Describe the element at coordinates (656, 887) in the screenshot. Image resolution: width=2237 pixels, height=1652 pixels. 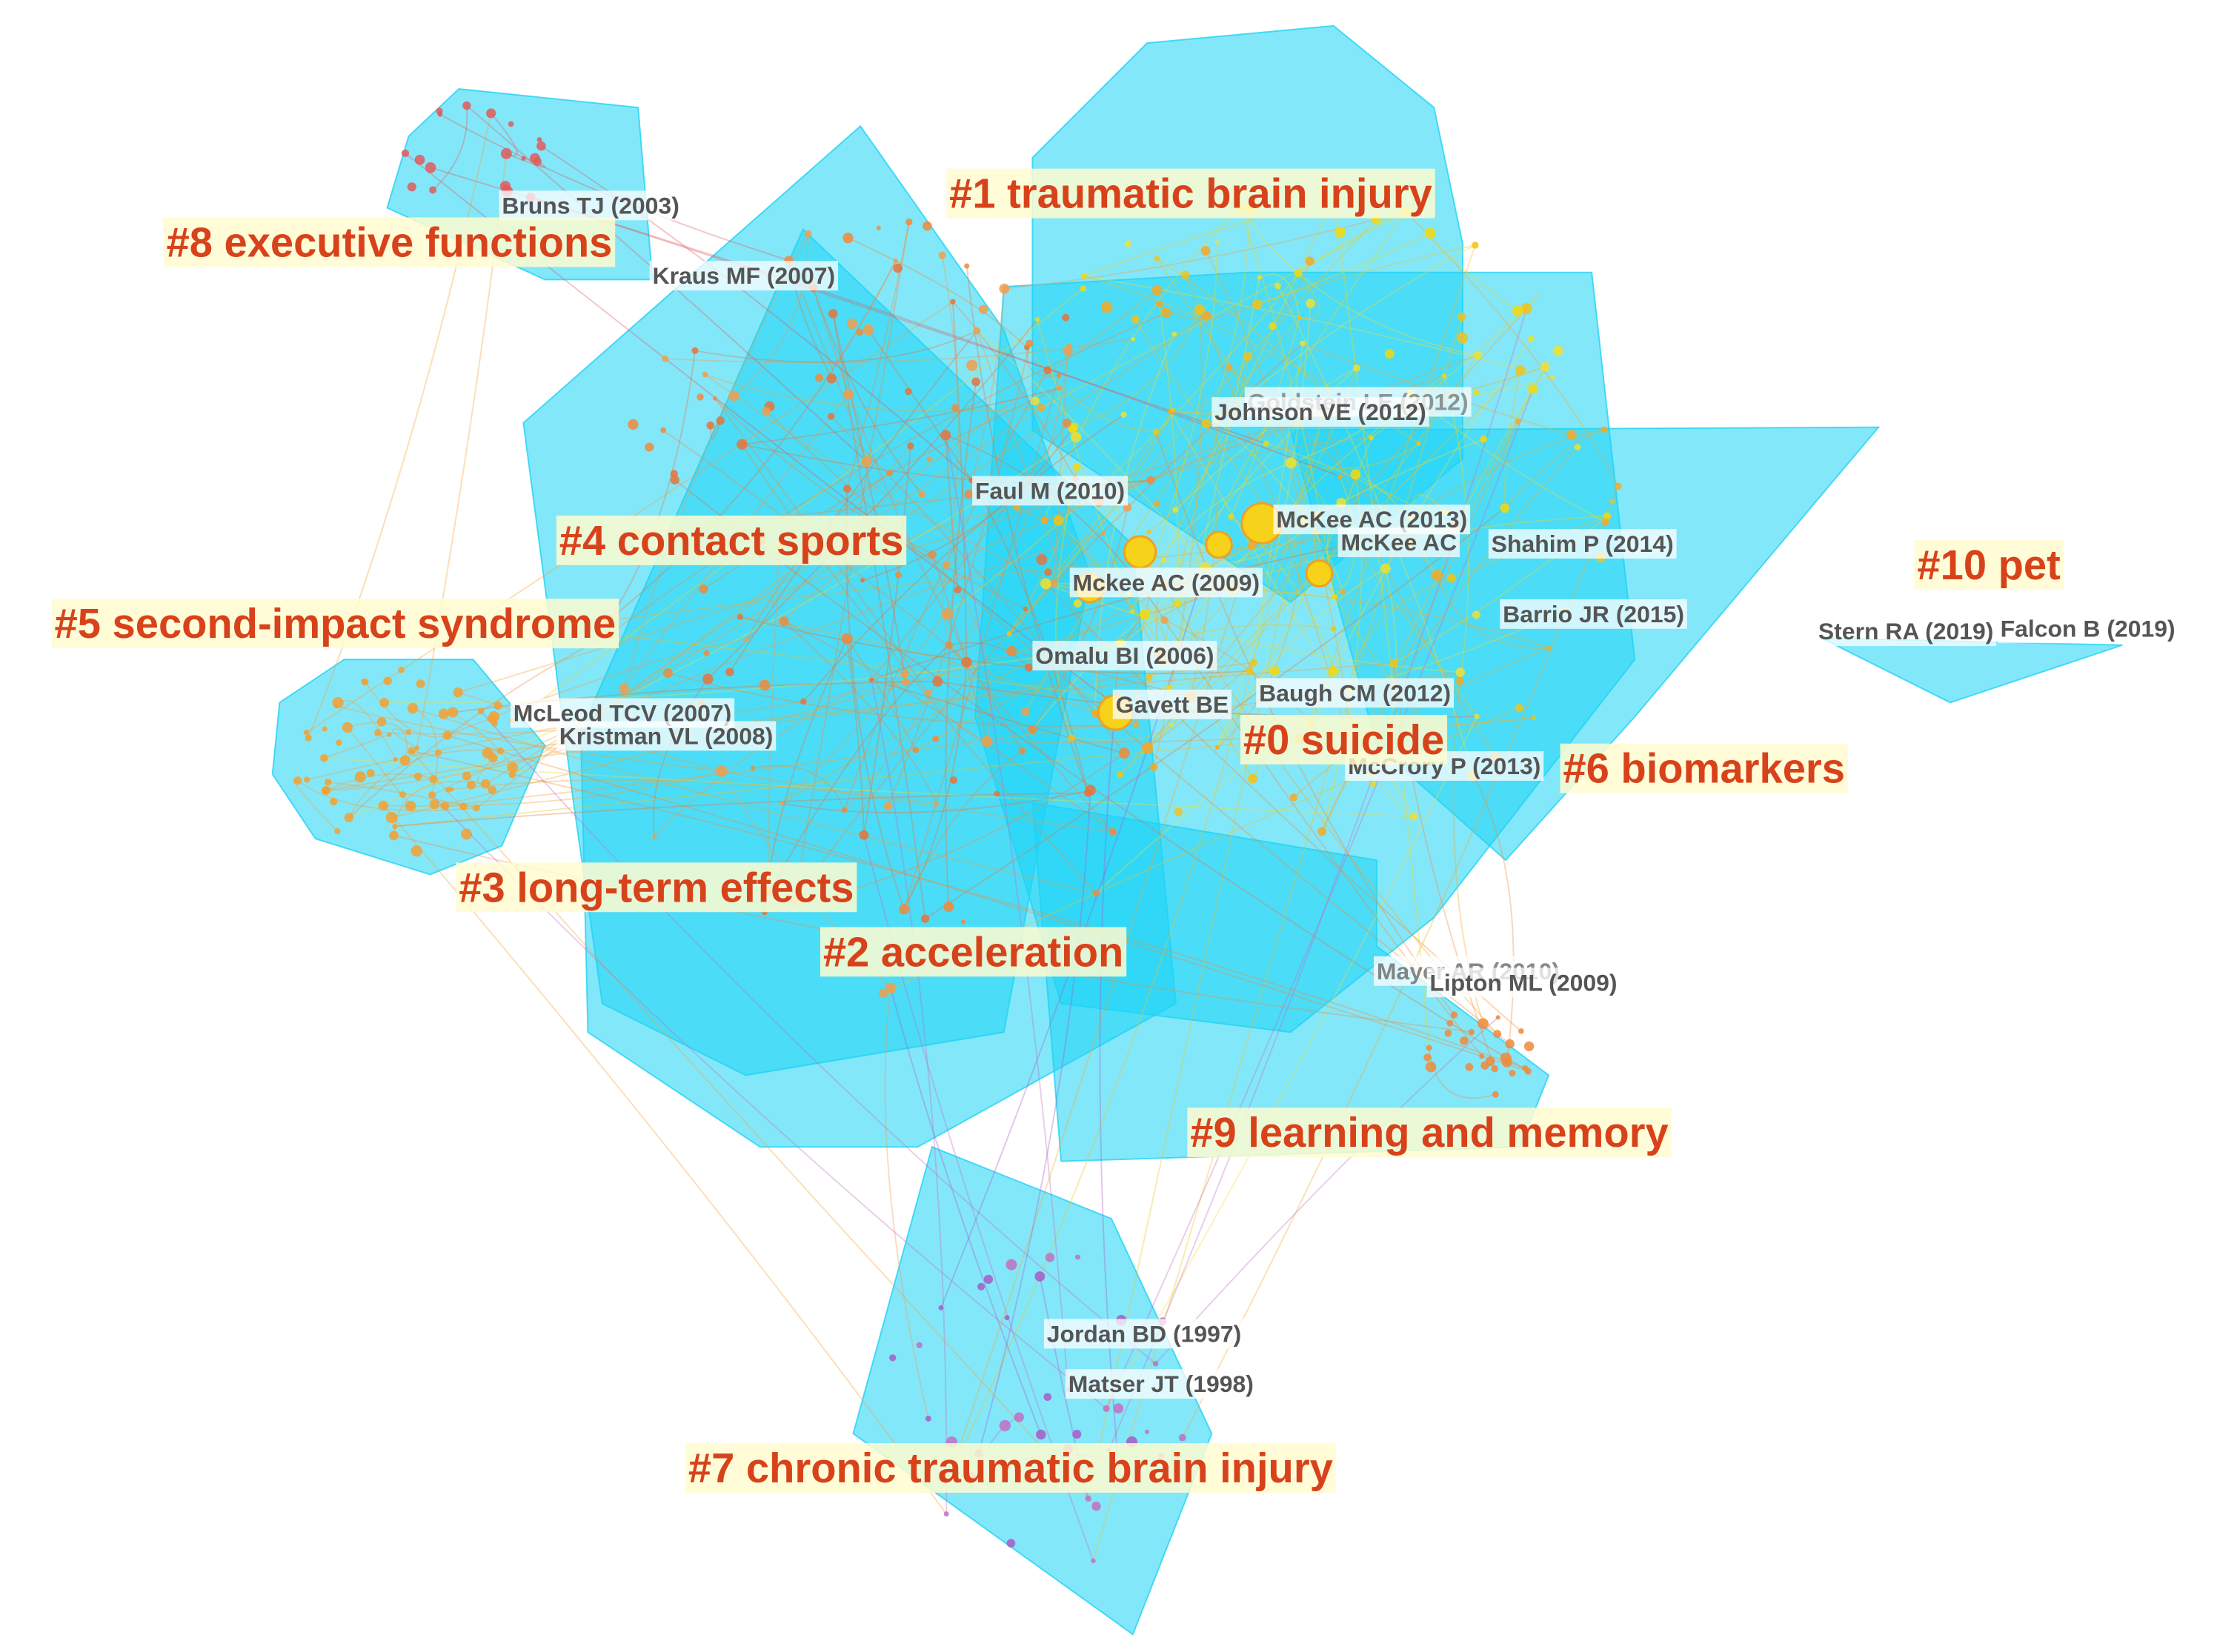
I see `cluster-label: #3 long-term effects` at that location.